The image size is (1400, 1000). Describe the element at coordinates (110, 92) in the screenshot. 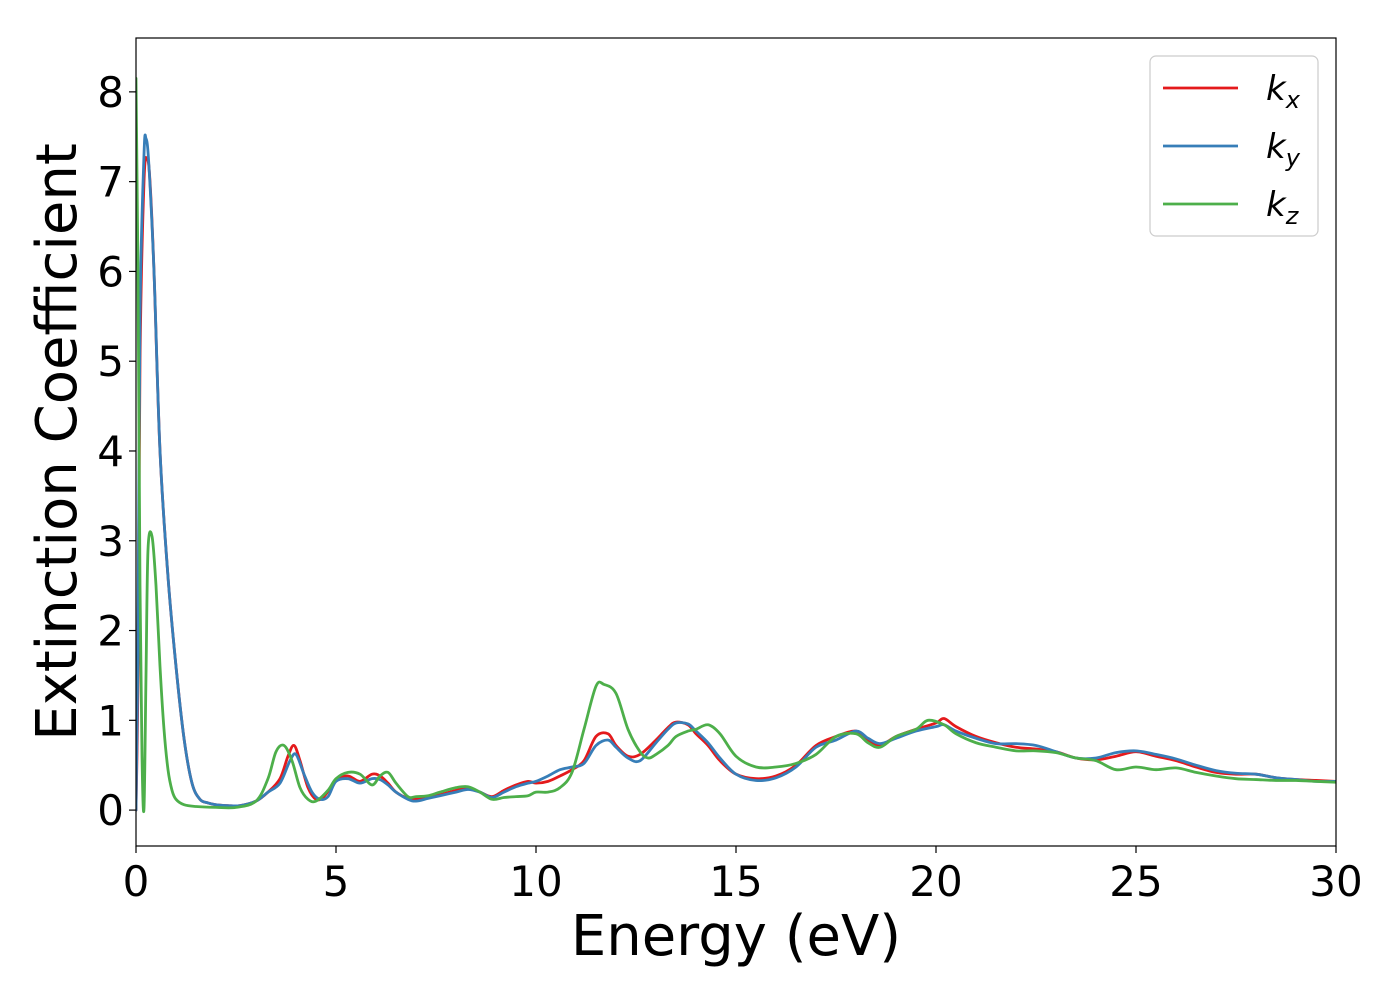

I see `y-tick-label: 8` at that location.